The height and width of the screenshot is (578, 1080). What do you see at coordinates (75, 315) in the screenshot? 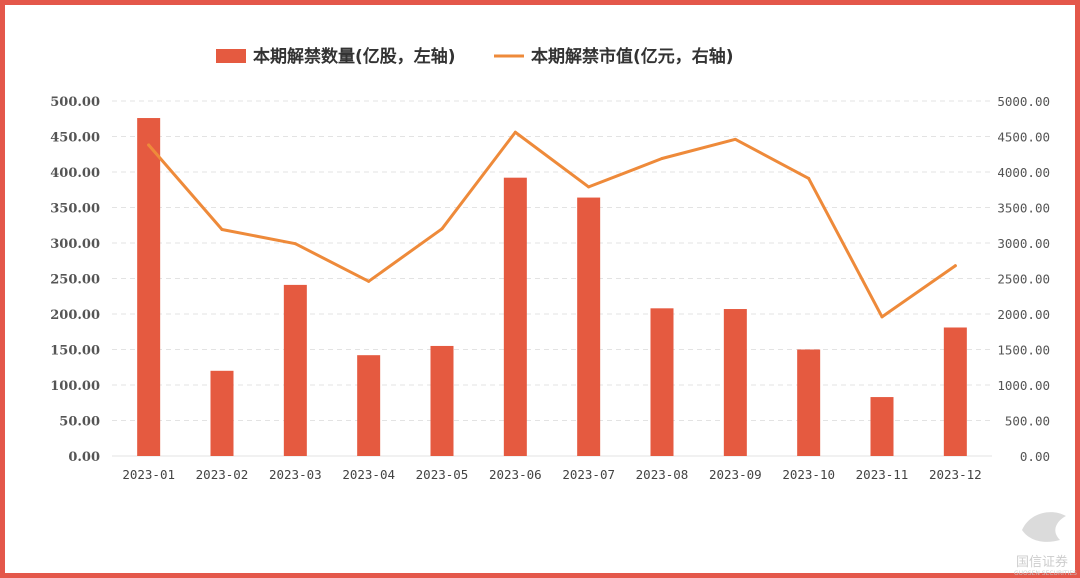
I see `left-axis-tick-label: 200.00` at bounding box center [75, 315].